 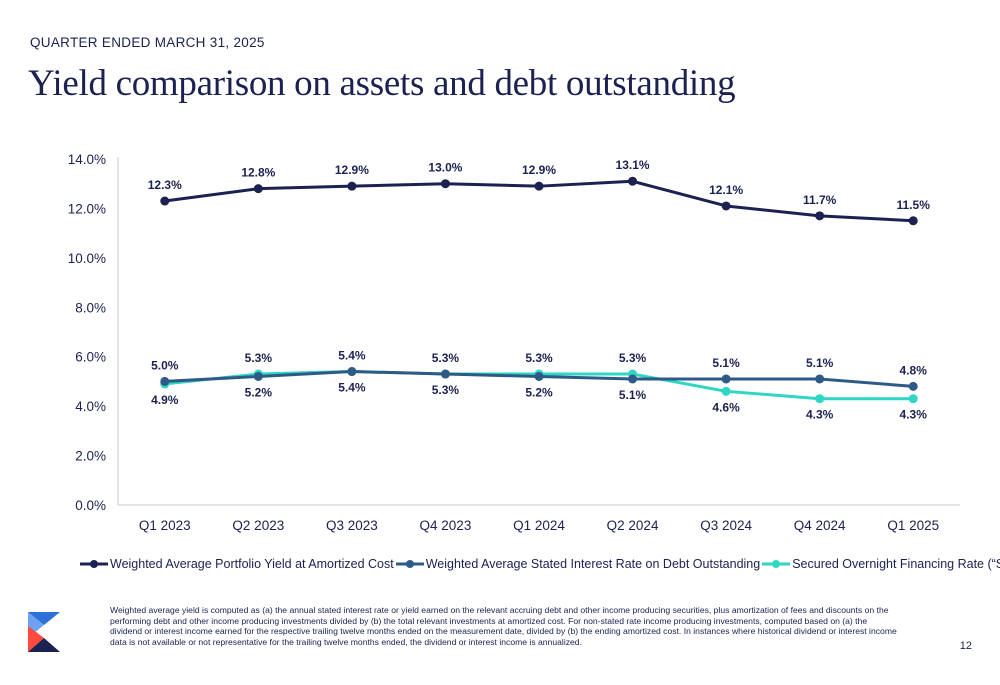 What do you see at coordinates (352, 525) in the screenshot?
I see `x-tick-label: Q3 2023` at bounding box center [352, 525].